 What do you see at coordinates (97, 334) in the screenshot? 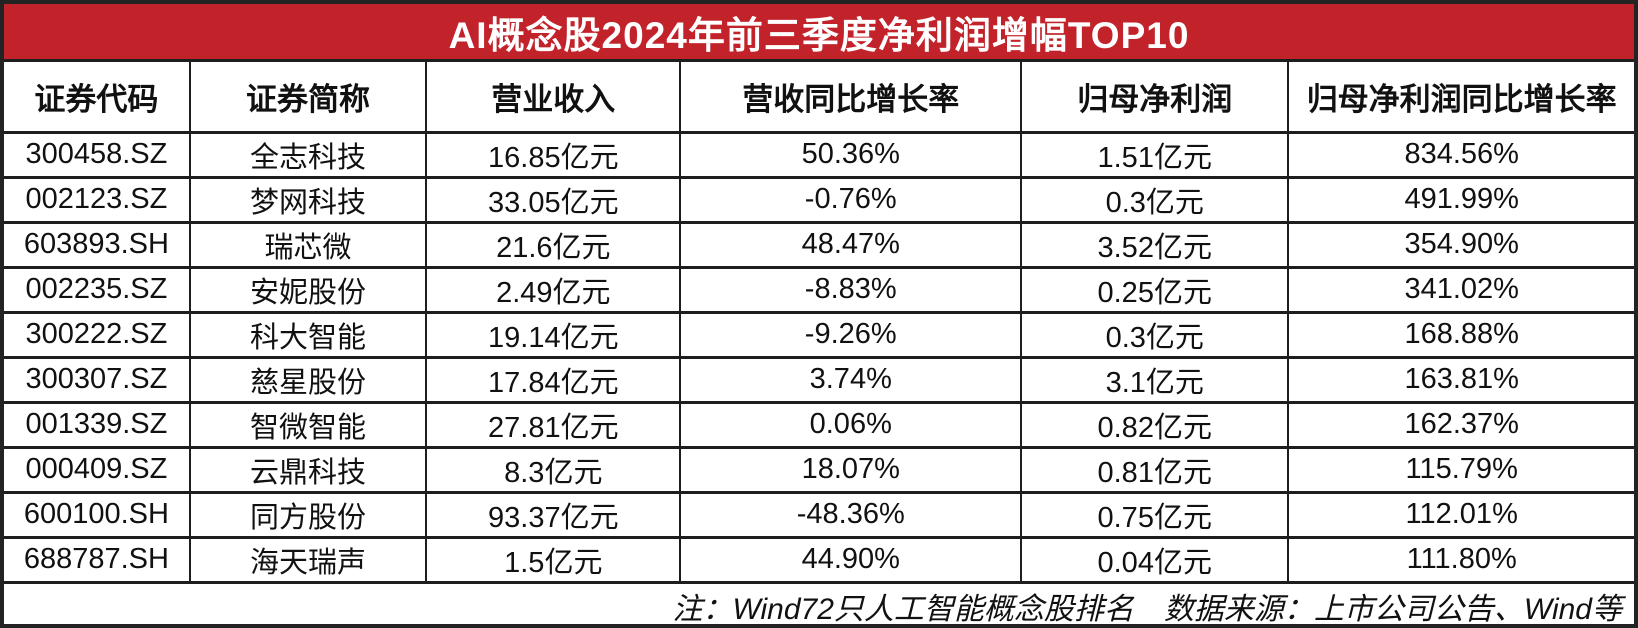
I see `table-cell: 300222.SZ` at bounding box center [97, 334].